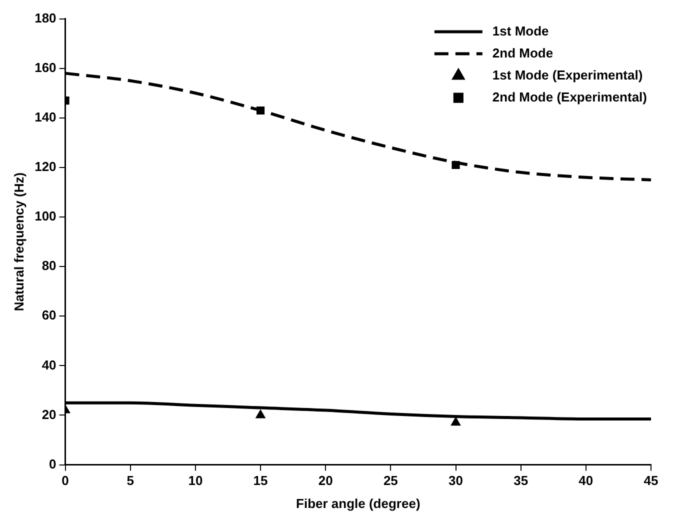 The height and width of the screenshot is (524, 673). I want to click on y-tick-label: 120, so click(45, 166).